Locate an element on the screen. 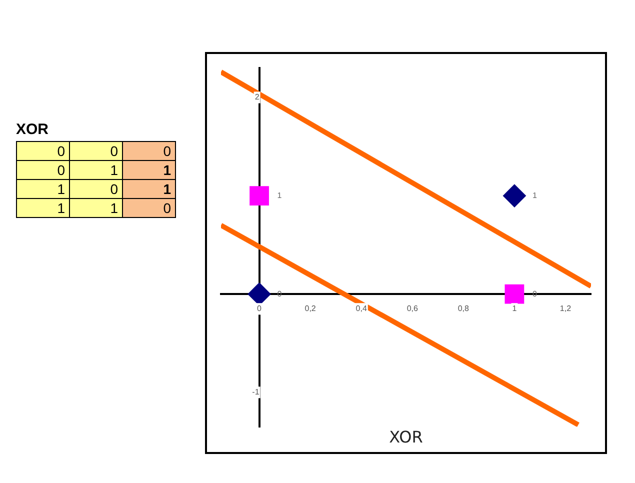  x-tick-label: 0,8 is located at coordinates (464, 309).